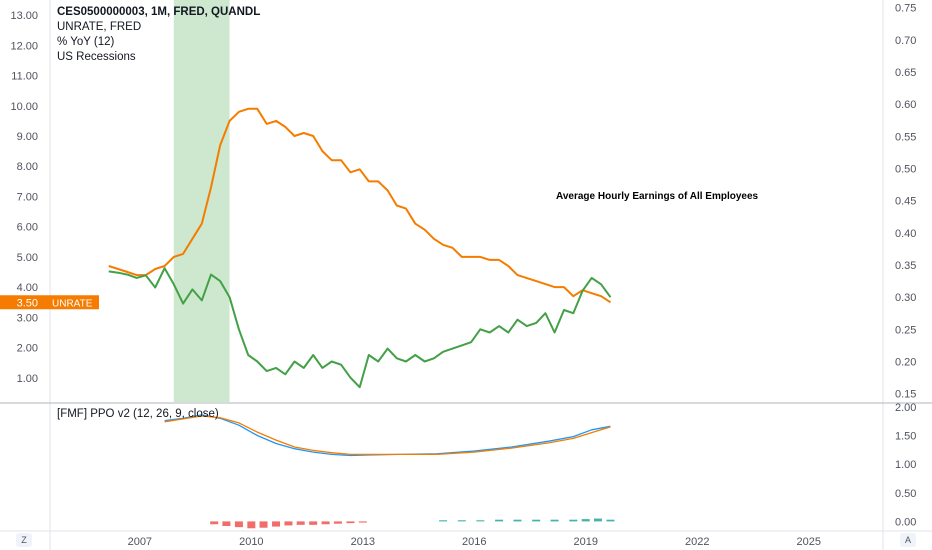 This screenshot has width=932, height=550. I want to click on right-tick-label: 0.20, so click(905, 362).